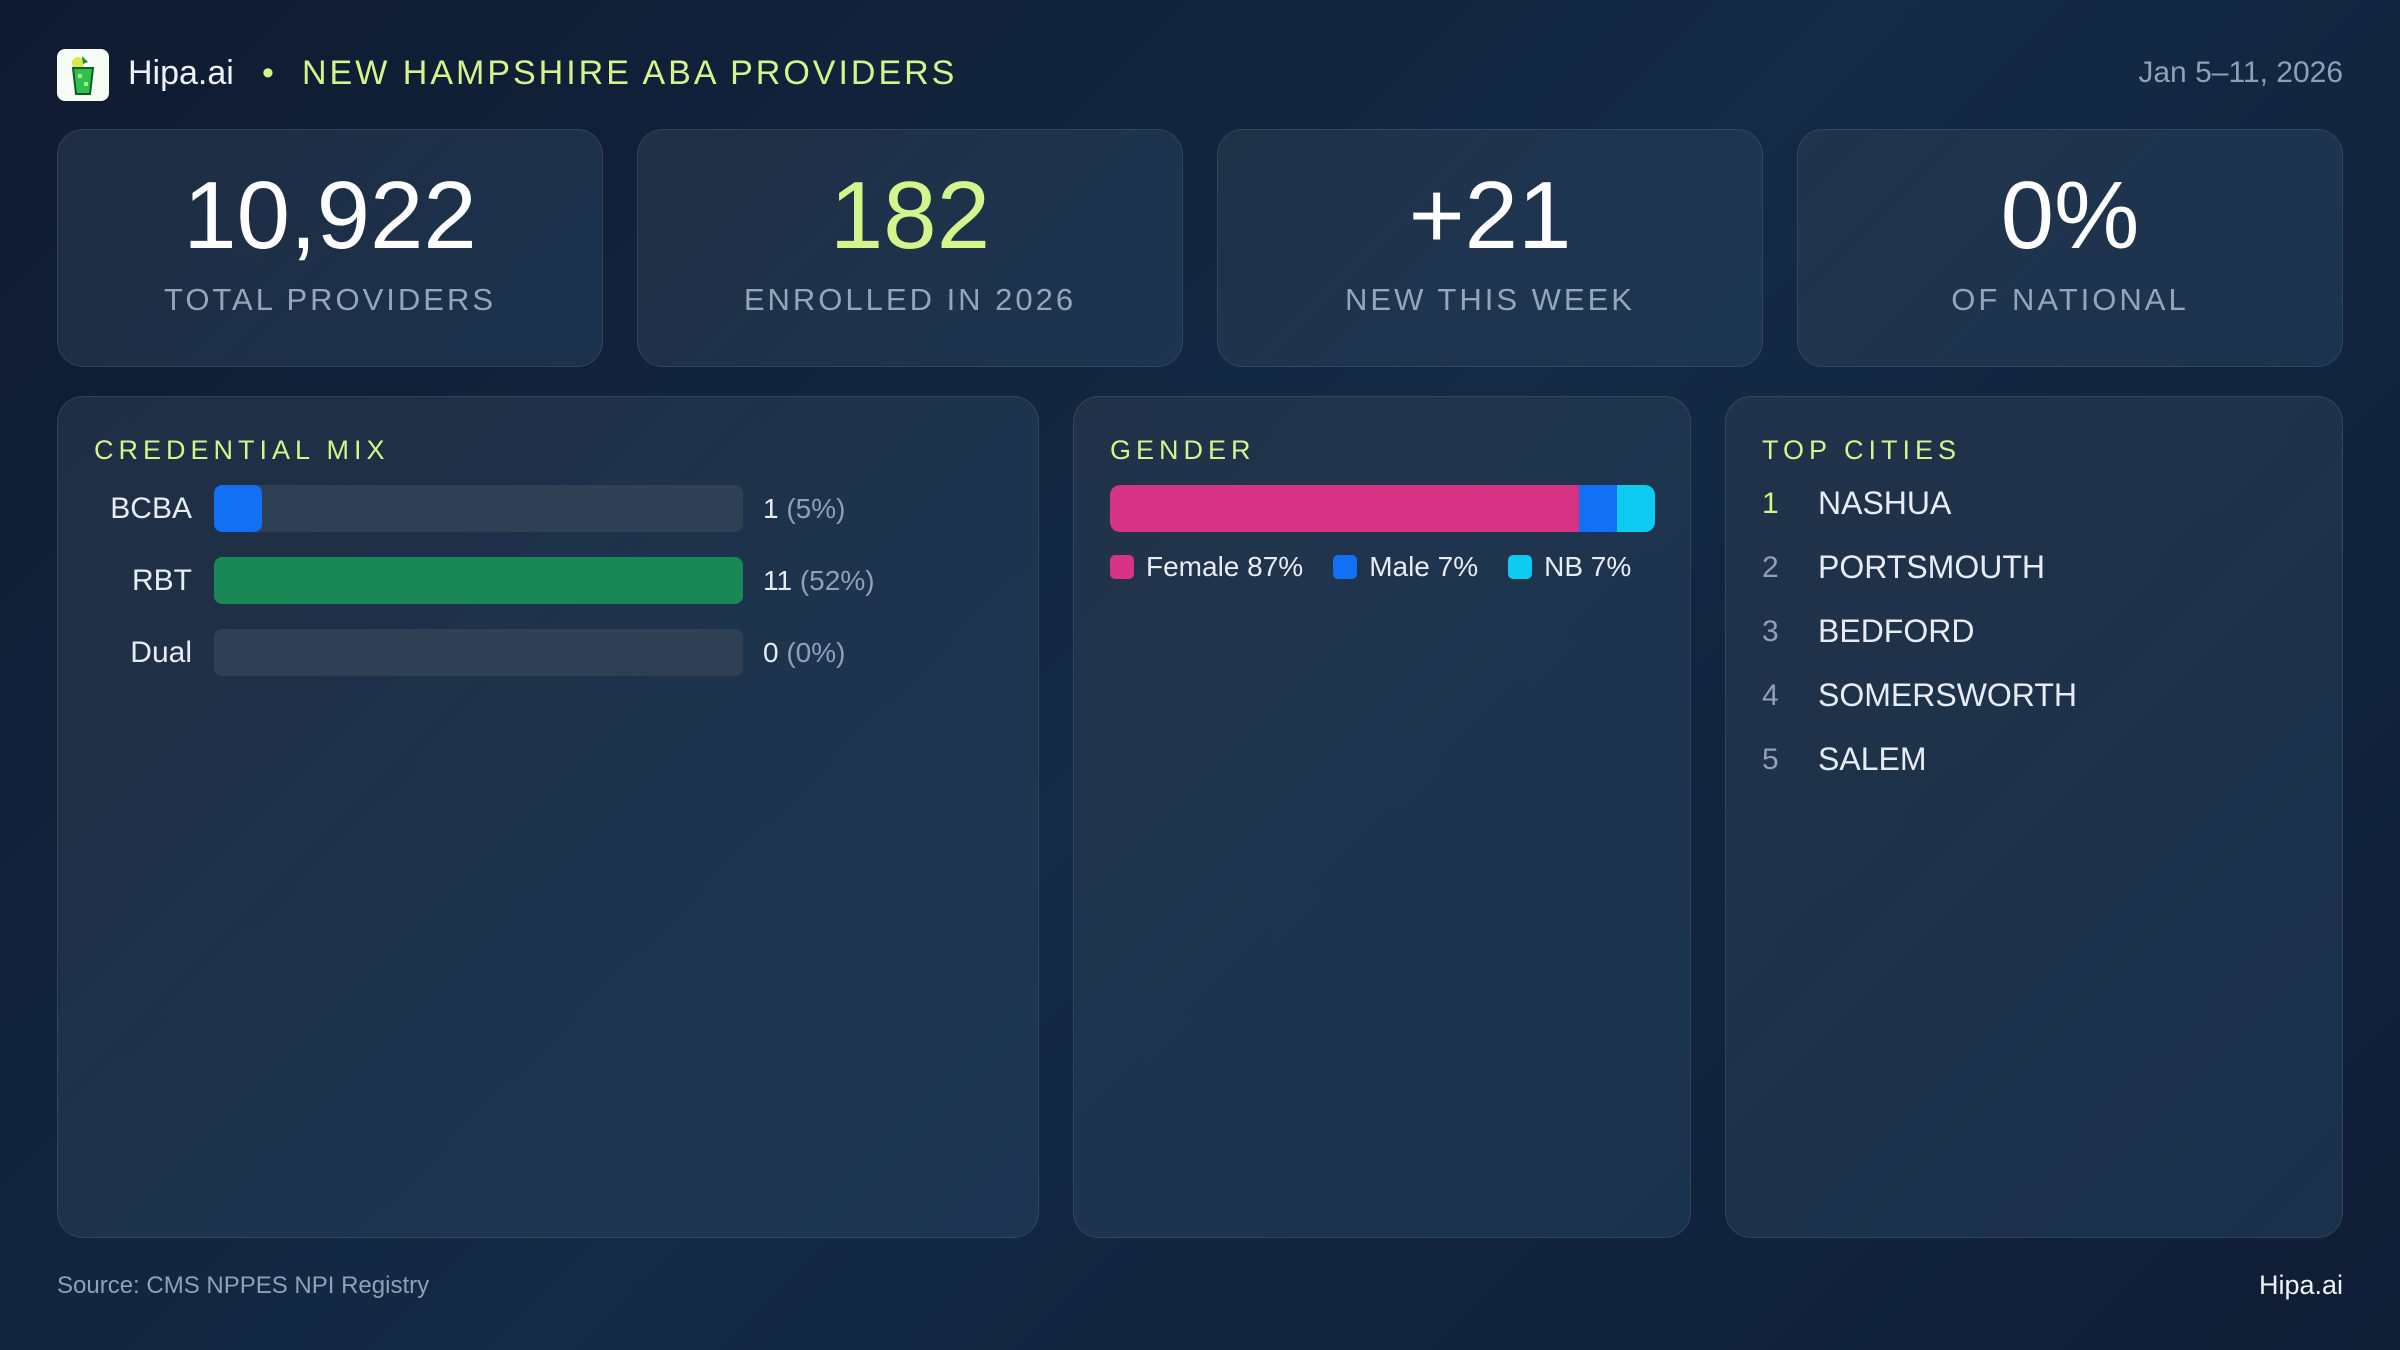 Image resolution: width=2400 pixels, height=1350 pixels. I want to click on city-rank: 2, so click(1770, 567).